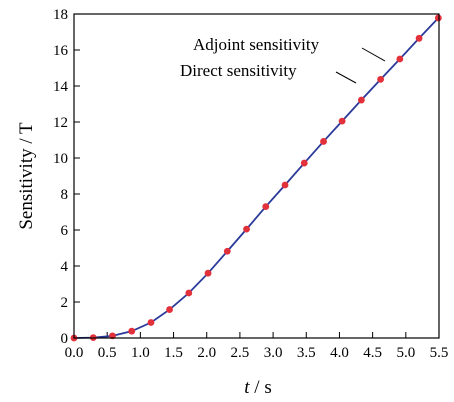  Describe the element at coordinates (65, 339) in the screenshot. I see `y-tick-label: 0` at that location.